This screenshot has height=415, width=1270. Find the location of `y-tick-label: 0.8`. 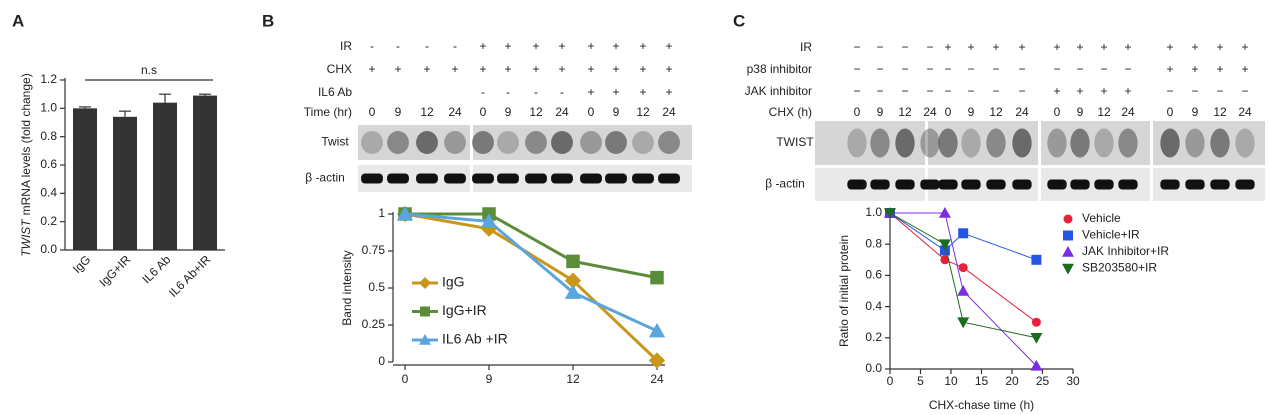

y-tick-label: 0.8 is located at coordinates (873, 243).